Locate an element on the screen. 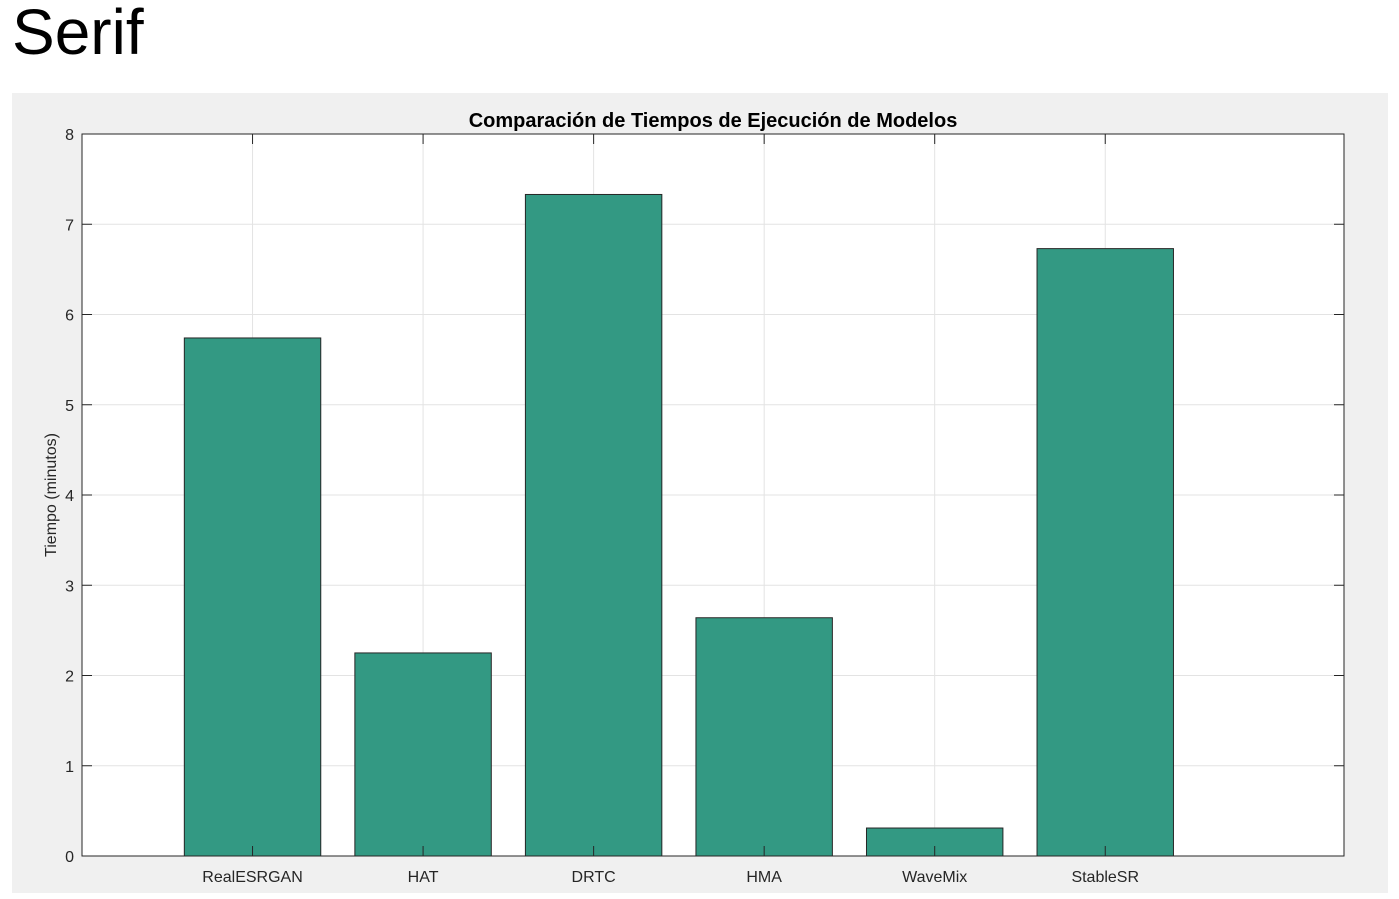 The width and height of the screenshot is (1399, 899). y-tick-label: 5 is located at coordinates (69, 406).